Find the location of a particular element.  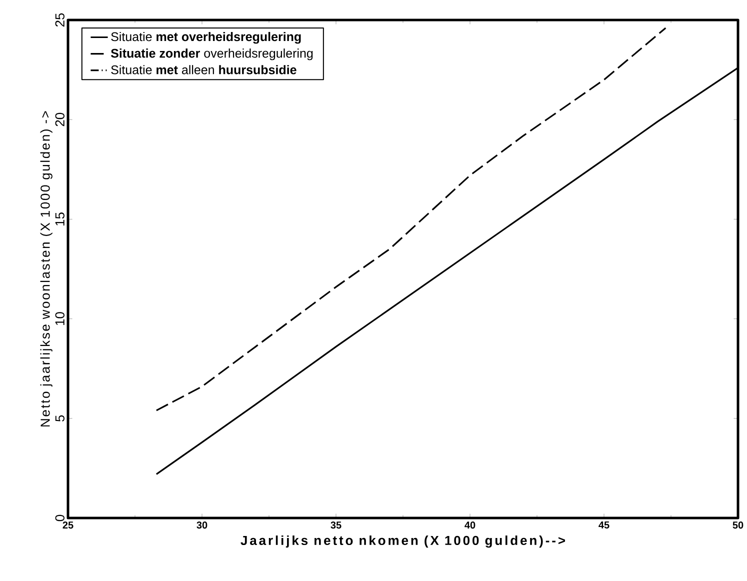

x-tick-label: 35 is located at coordinates (336, 525).